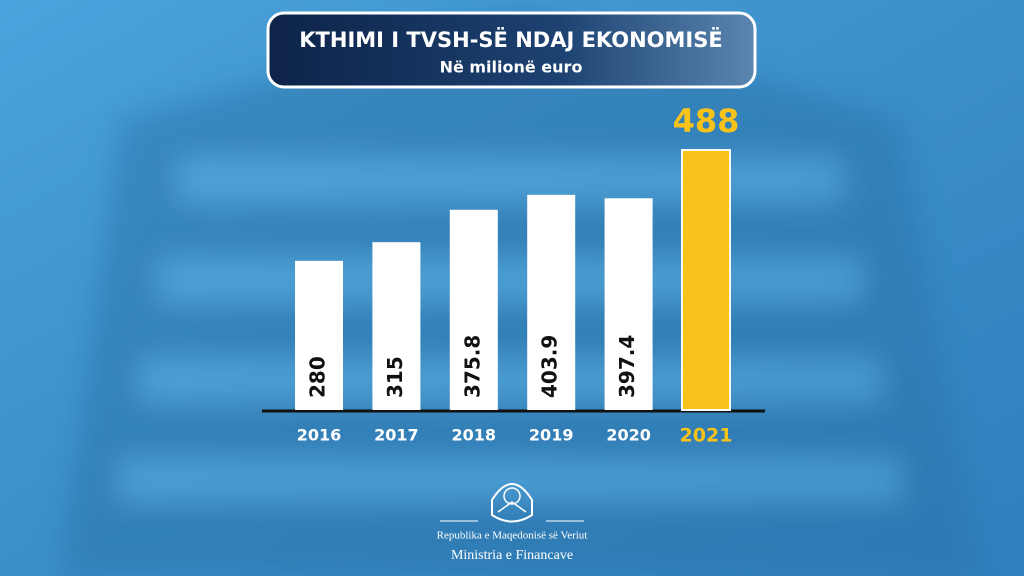 The width and height of the screenshot is (1024, 576). What do you see at coordinates (510, 39) in the screenshot?
I see `chart-title: KTHIMI I TVSH-SË NDAJ EKONOMISË` at bounding box center [510, 39].